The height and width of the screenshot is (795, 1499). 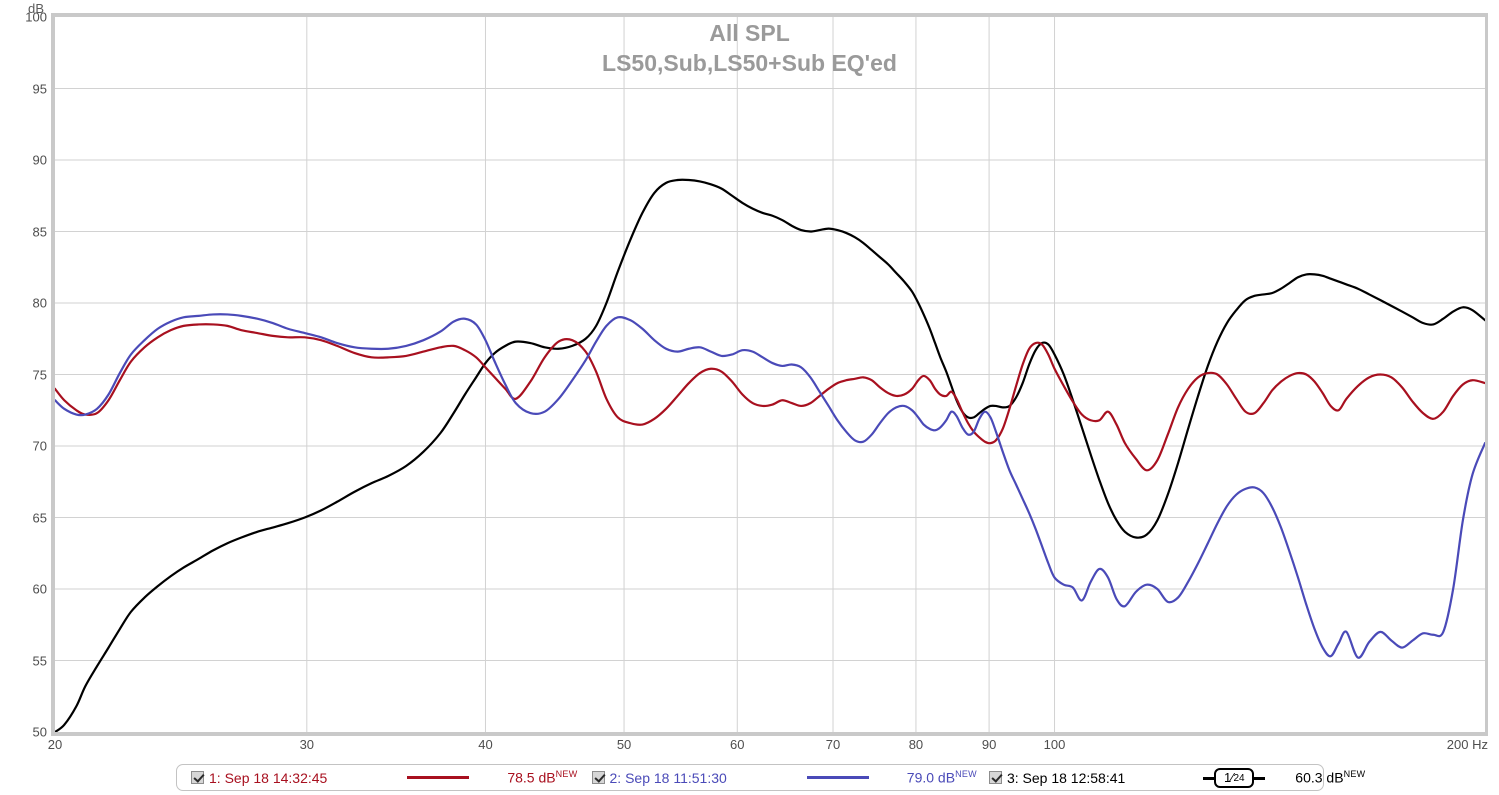 I want to click on x-axis-tick-30: 30, so click(x=307, y=744).